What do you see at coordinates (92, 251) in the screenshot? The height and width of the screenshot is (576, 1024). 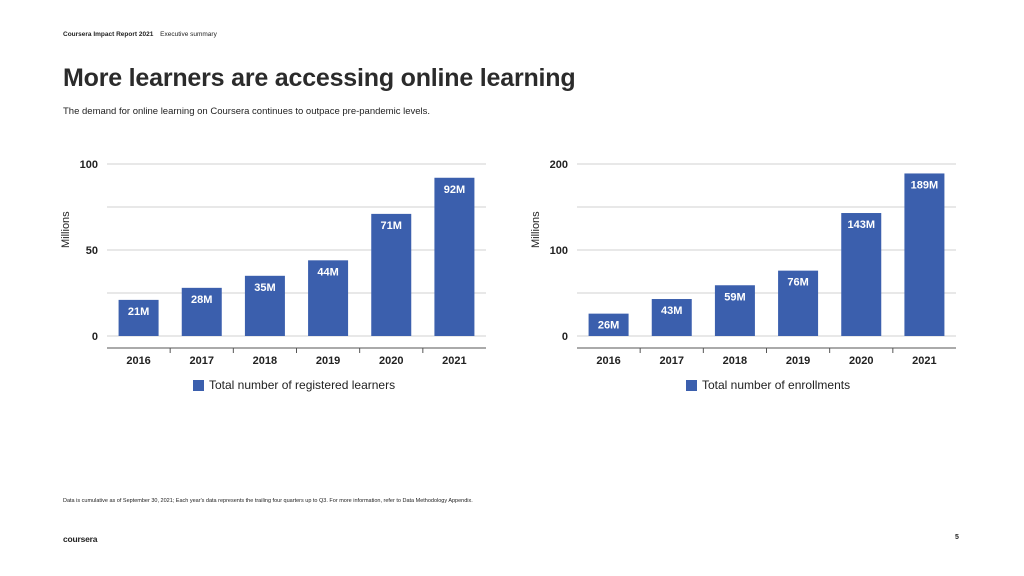 I see `y-tick-label: 50` at bounding box center [92, 251].